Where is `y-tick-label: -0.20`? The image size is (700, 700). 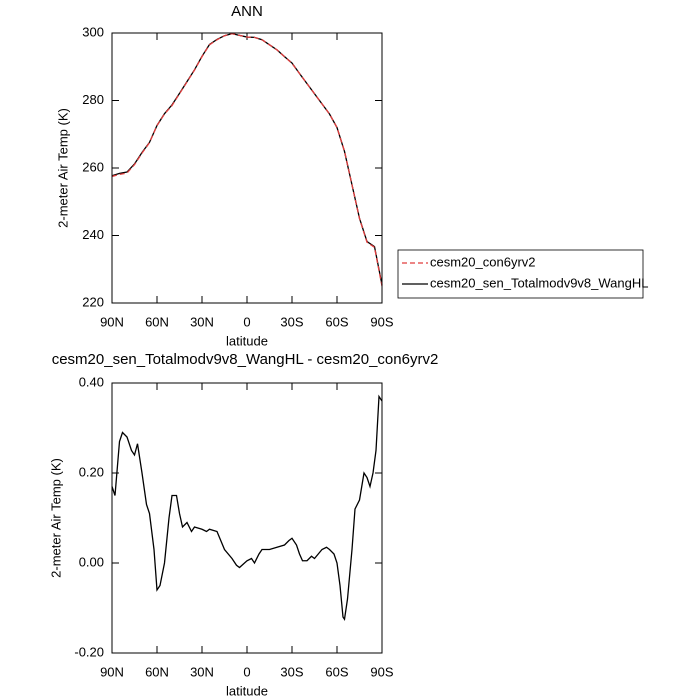 y-tick-label: -0.20 is located at coordinates (89, 651).